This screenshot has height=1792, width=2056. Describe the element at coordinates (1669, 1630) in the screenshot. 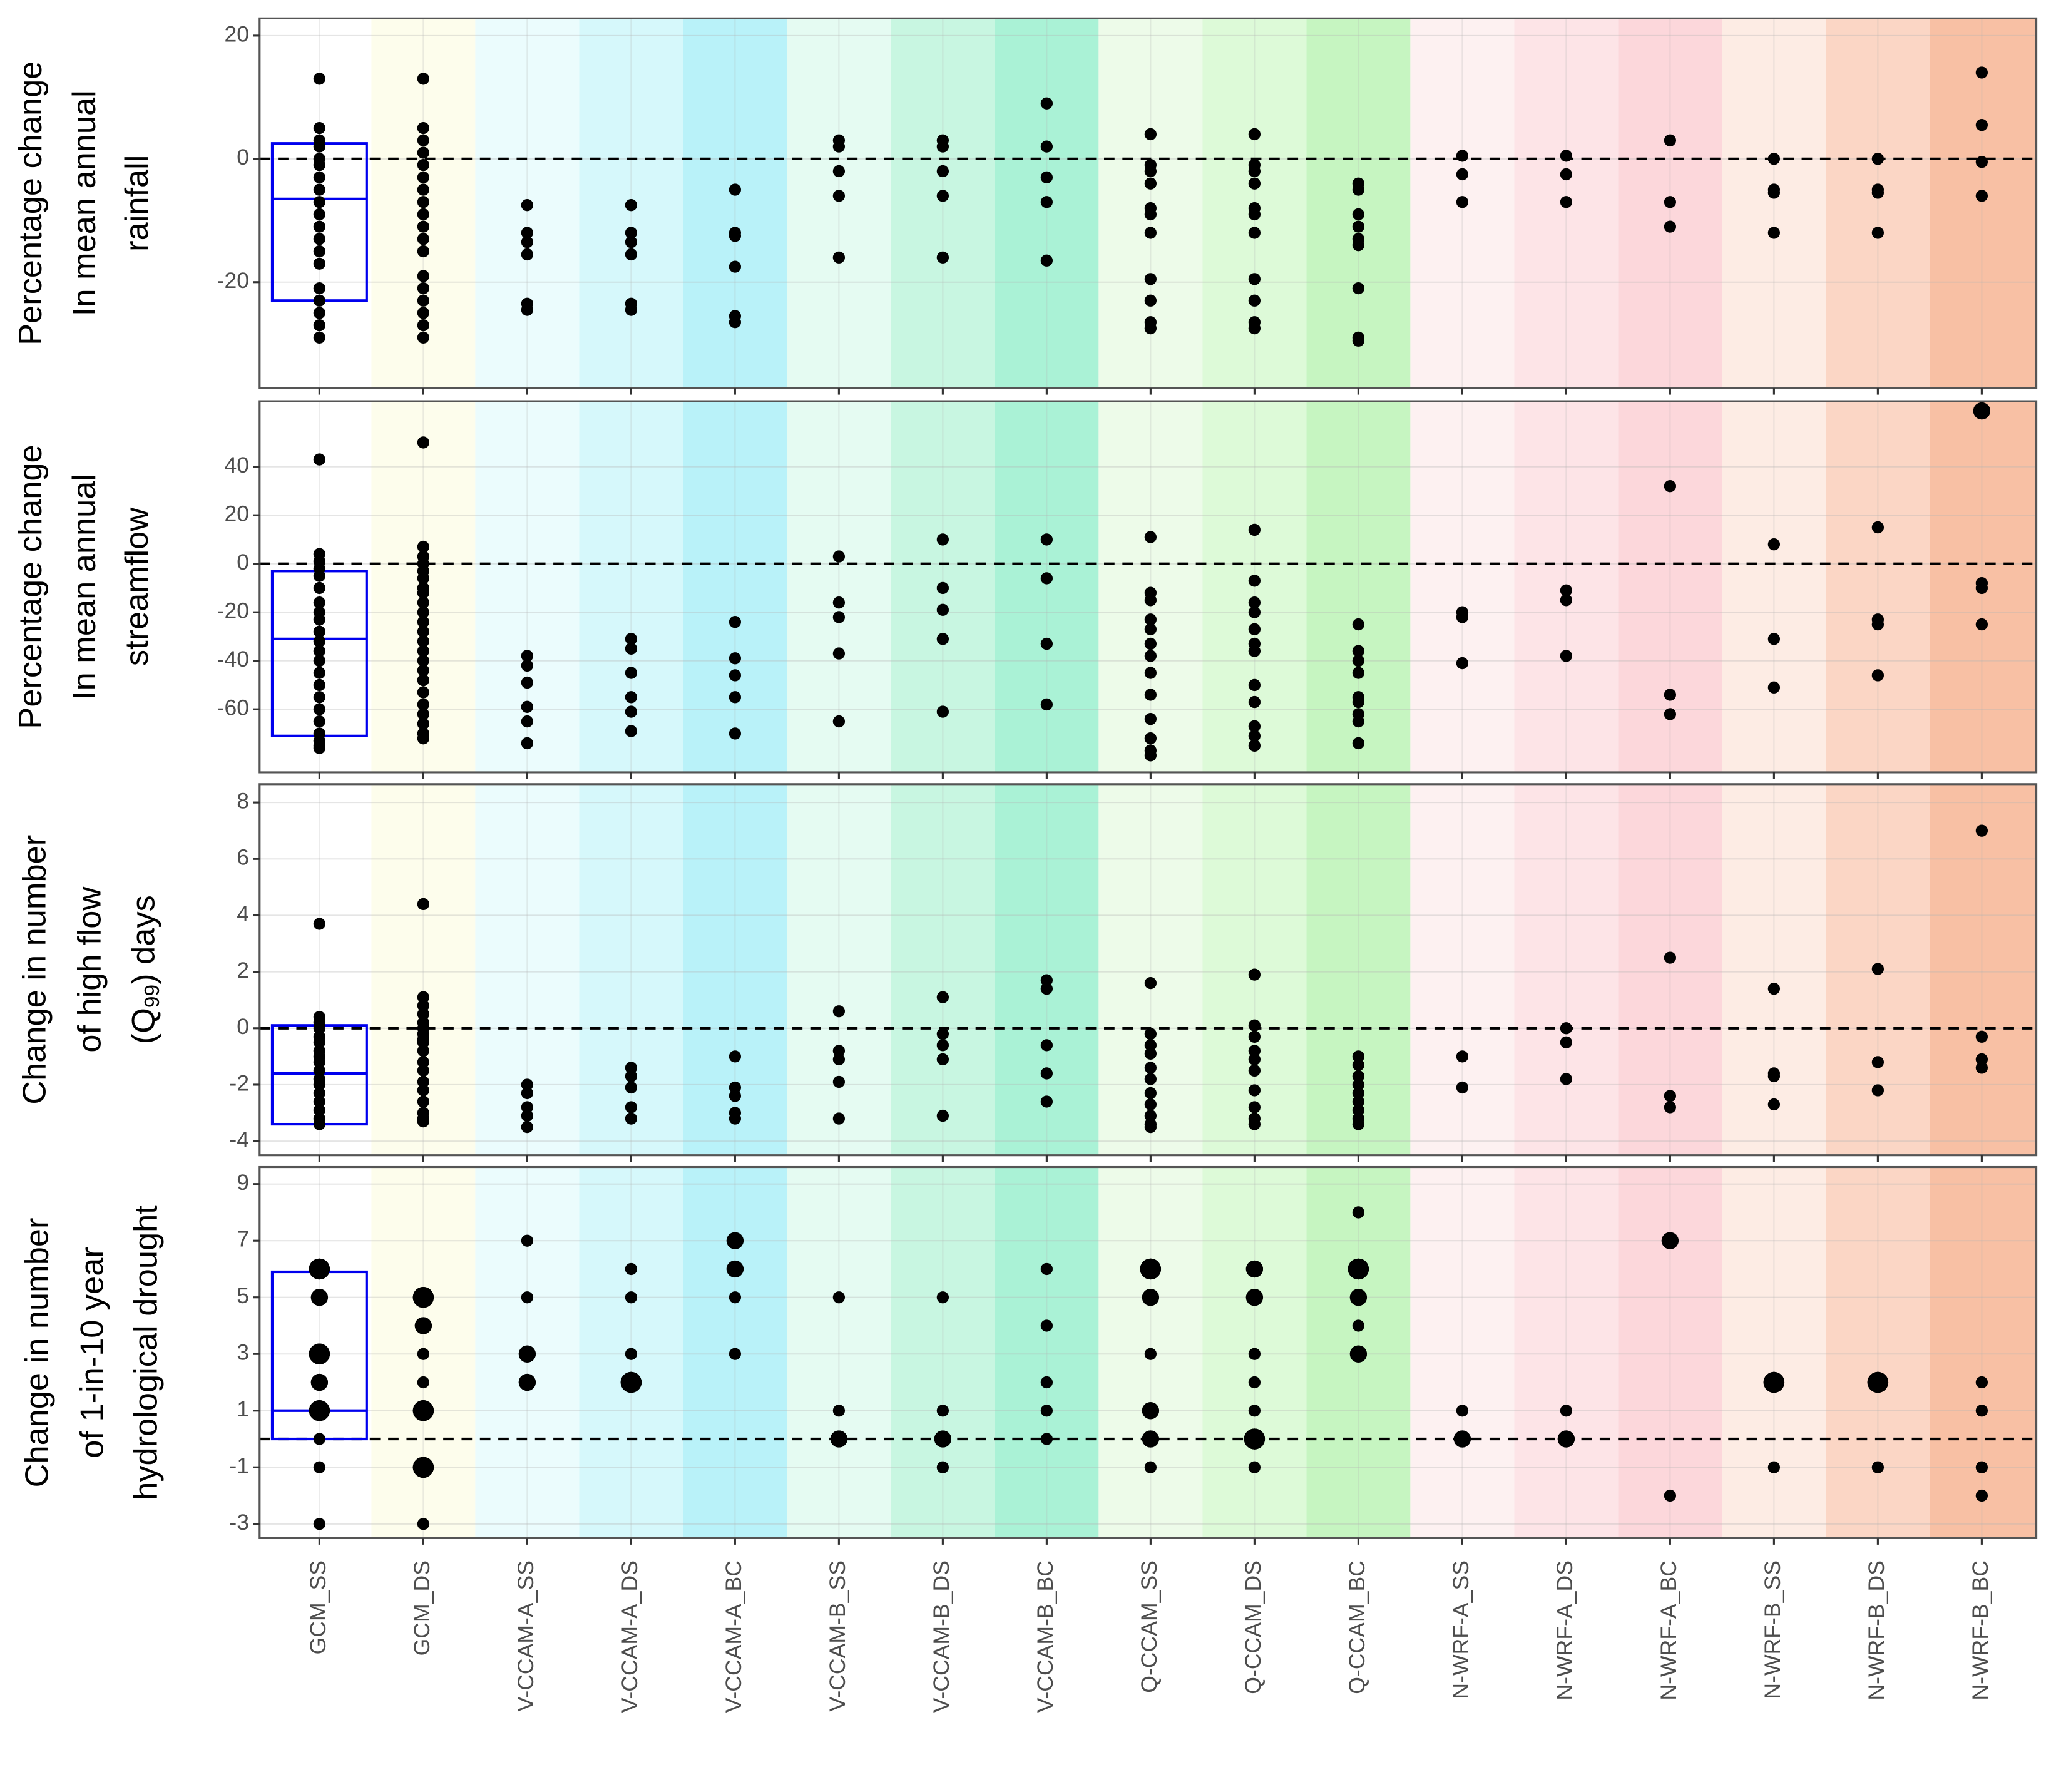

I see `x-tick-label: N-WRF-A_BC` at that location.